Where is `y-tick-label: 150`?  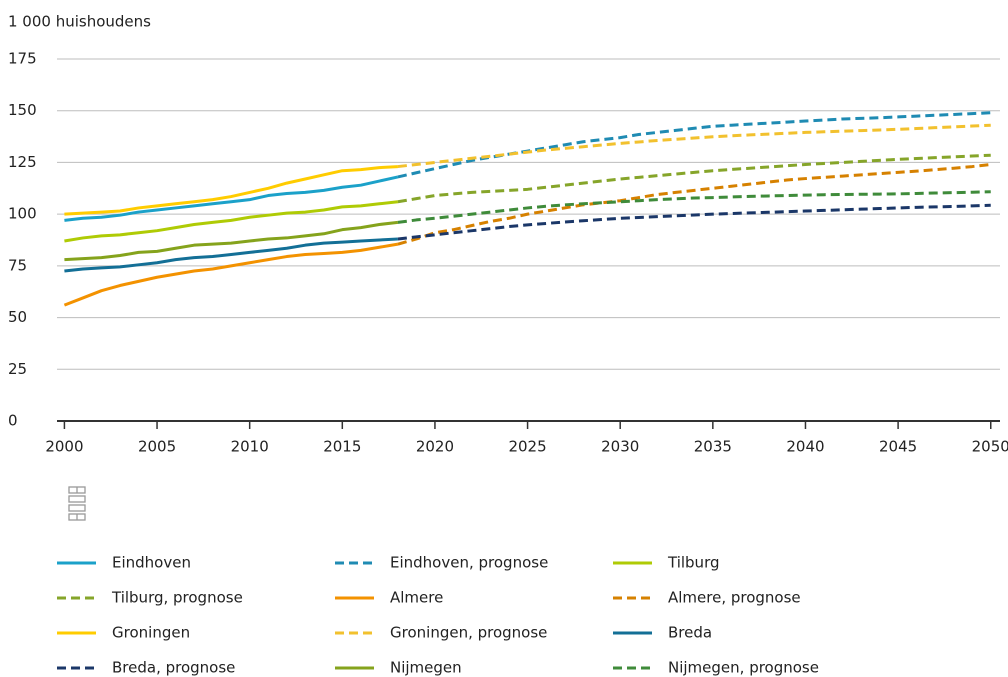 y-tick-label: 150 is located at coordinates (22, 110).